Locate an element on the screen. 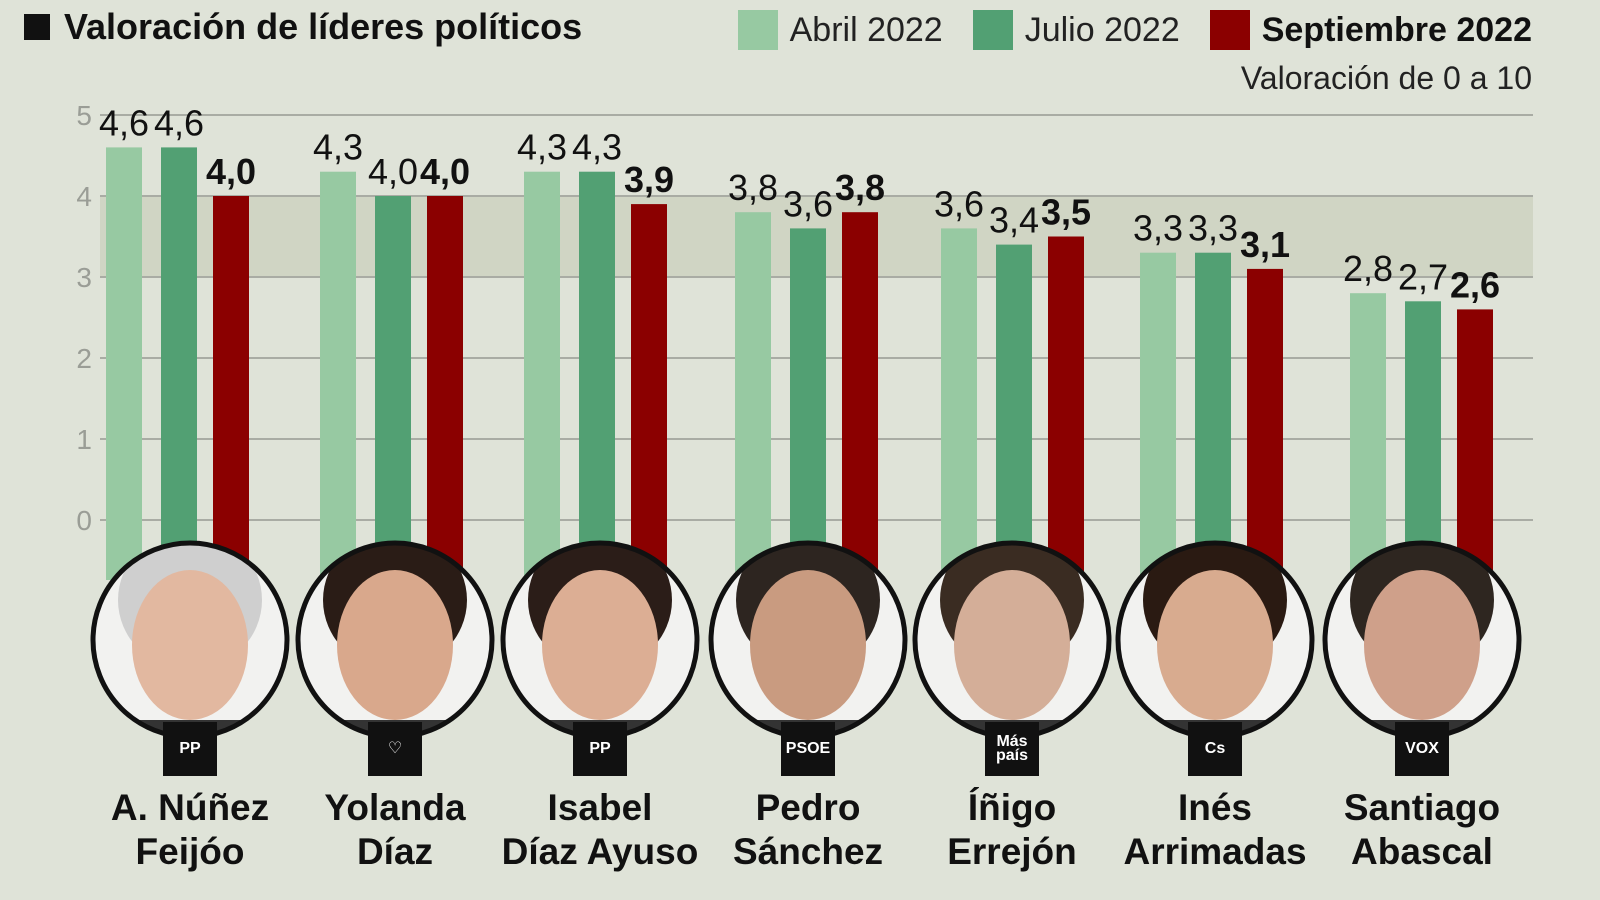  leader-name-line1: Íñigo is located at coordinates (1012, 807).